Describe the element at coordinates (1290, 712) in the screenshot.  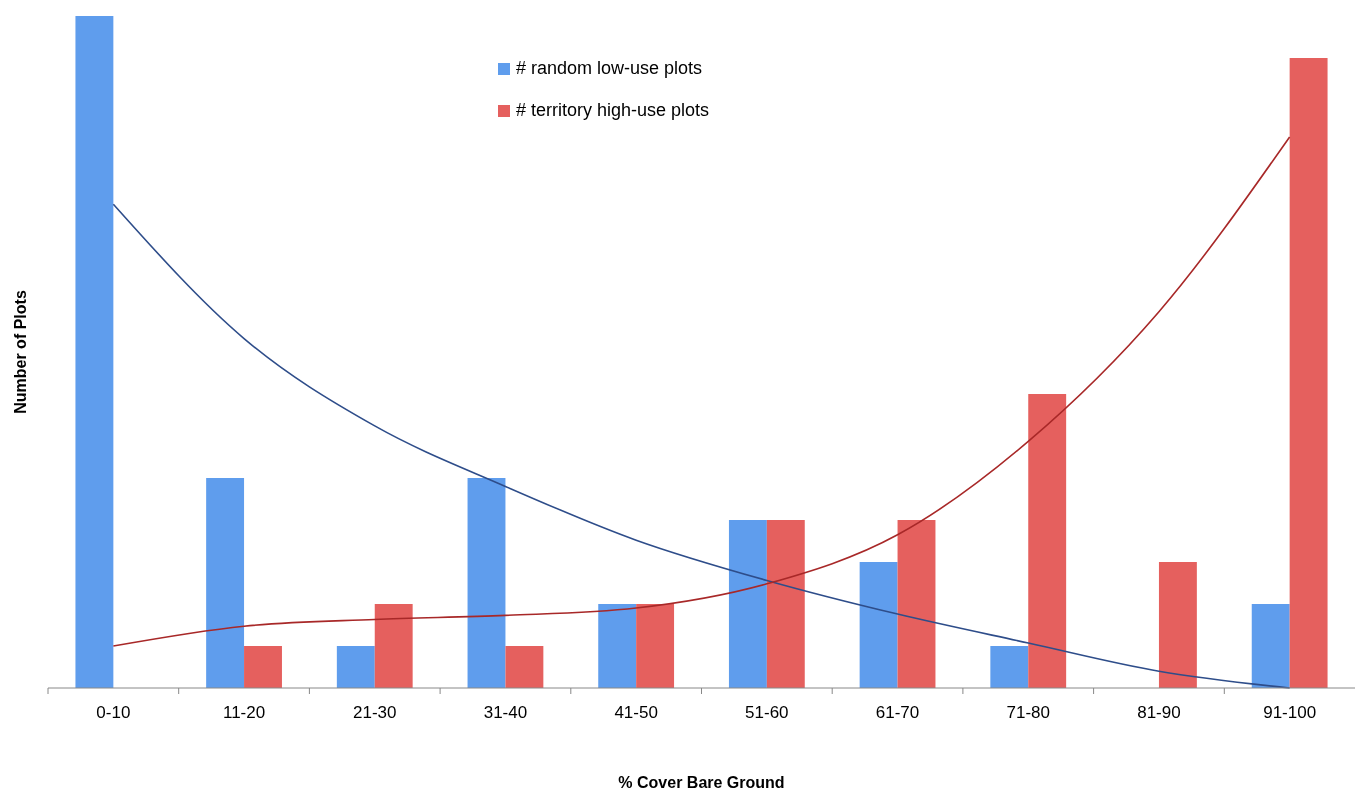
I see `x-tick-label: 91-100` at that location.